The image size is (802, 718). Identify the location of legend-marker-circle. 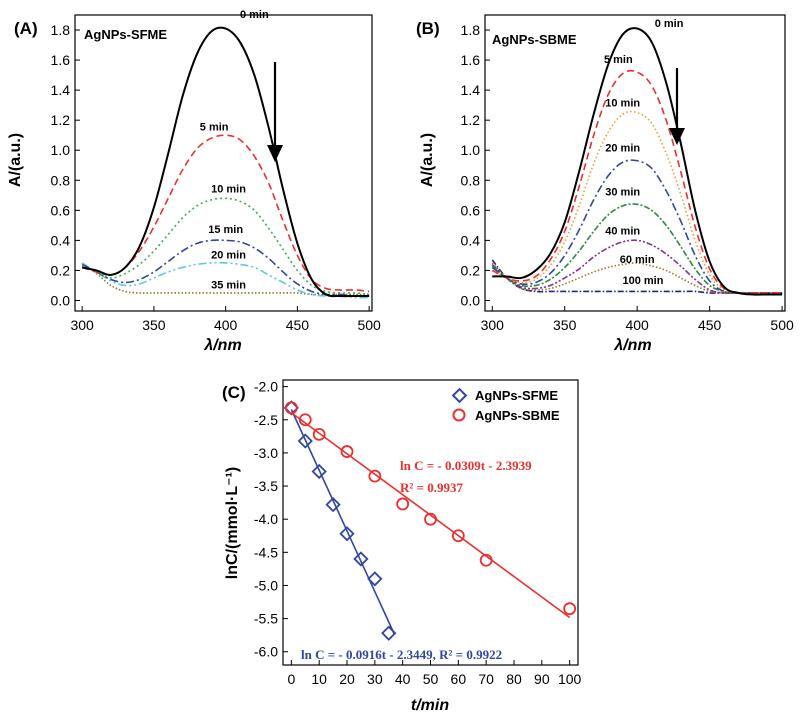
(459, 415).